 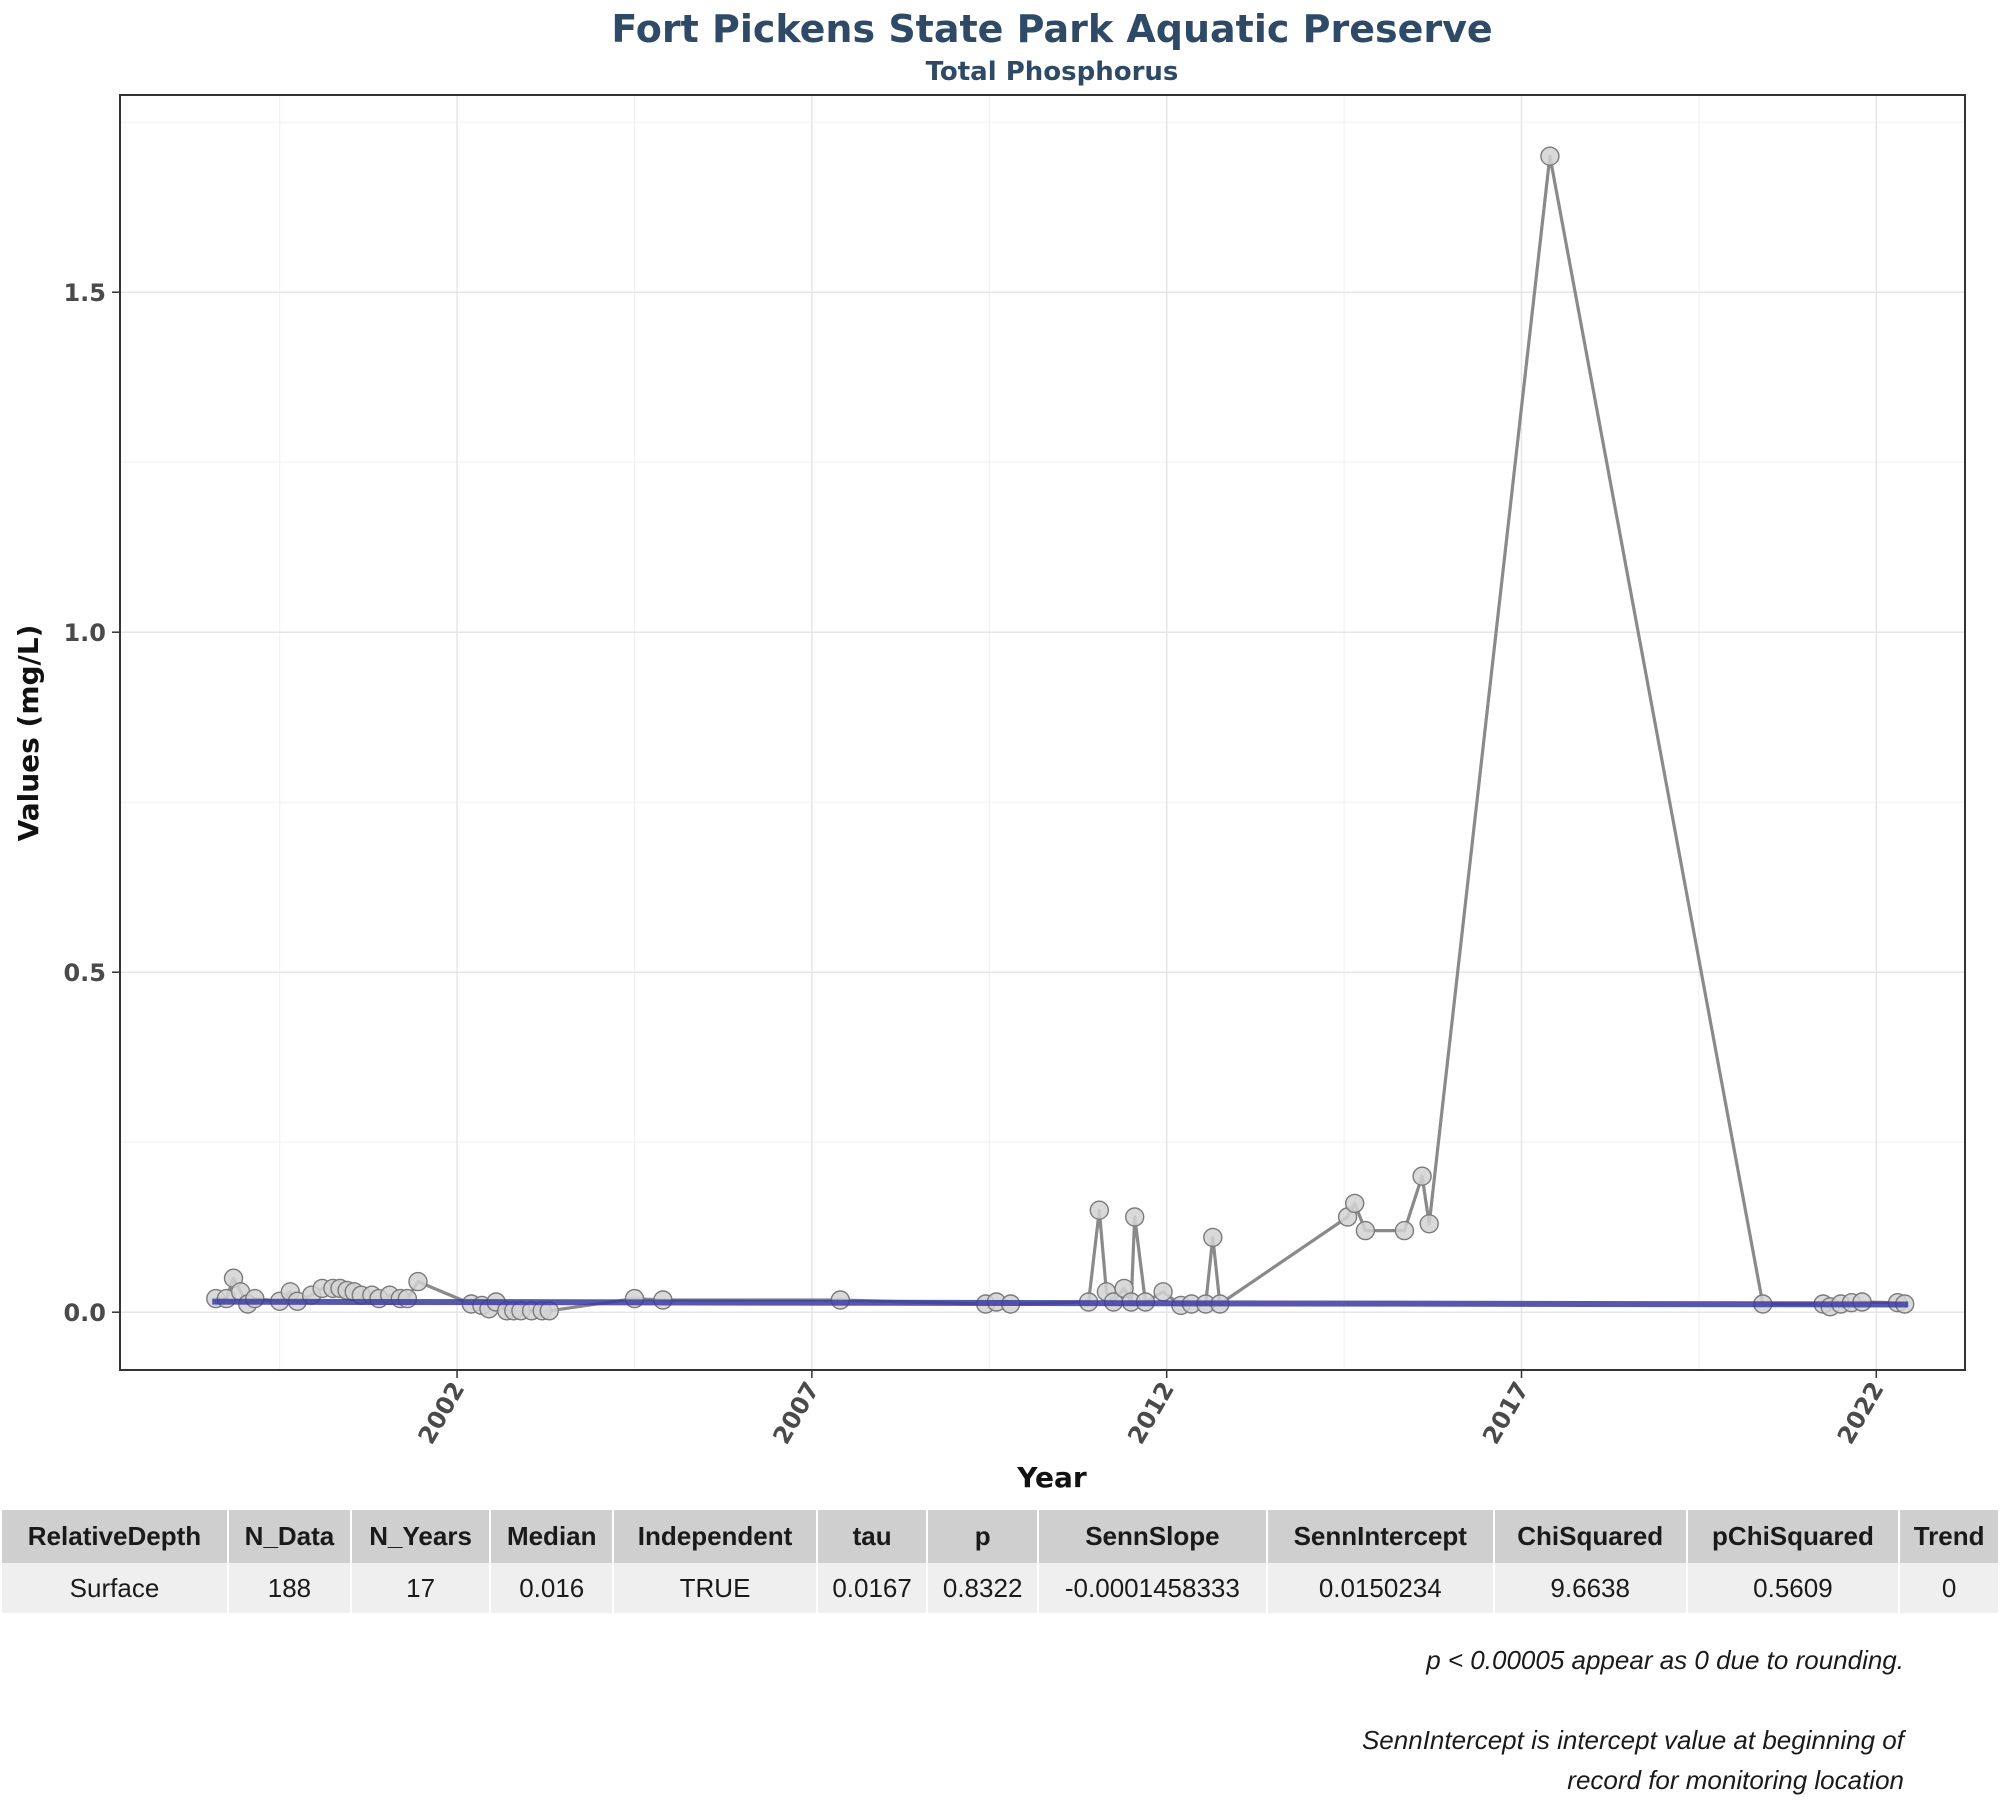 I want to click on cell-senn-slope: -0.0001458333, so click(x=1152, y=1588).